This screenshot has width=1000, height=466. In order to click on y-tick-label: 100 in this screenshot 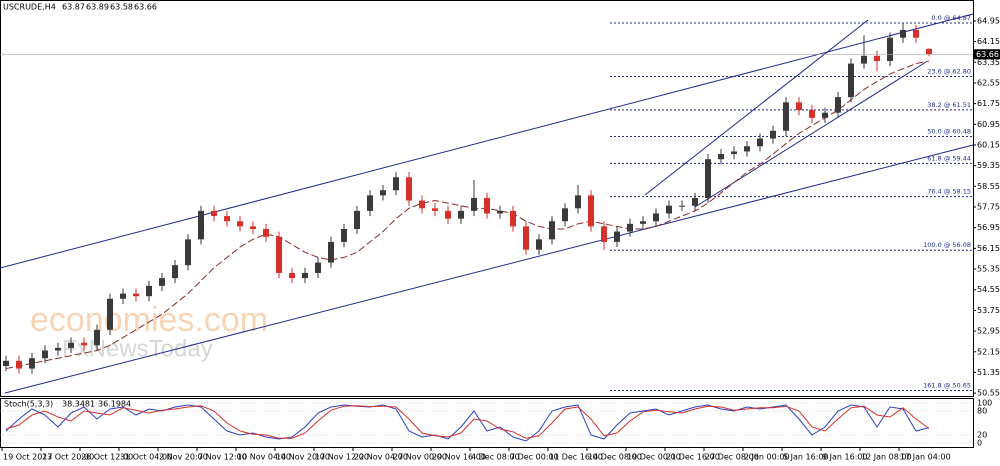, I will do `click(984, 403)`.